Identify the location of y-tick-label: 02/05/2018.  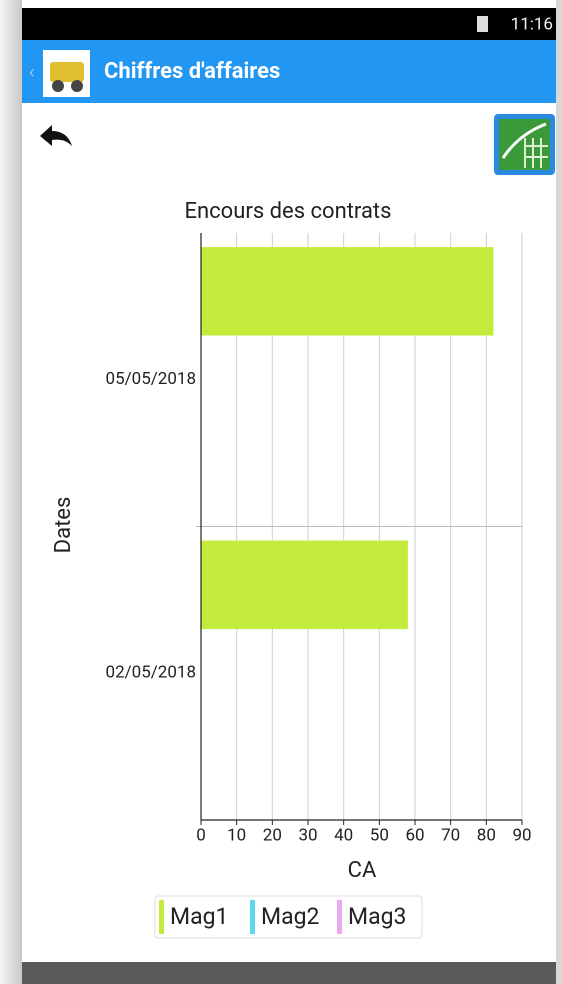
(151, 673).